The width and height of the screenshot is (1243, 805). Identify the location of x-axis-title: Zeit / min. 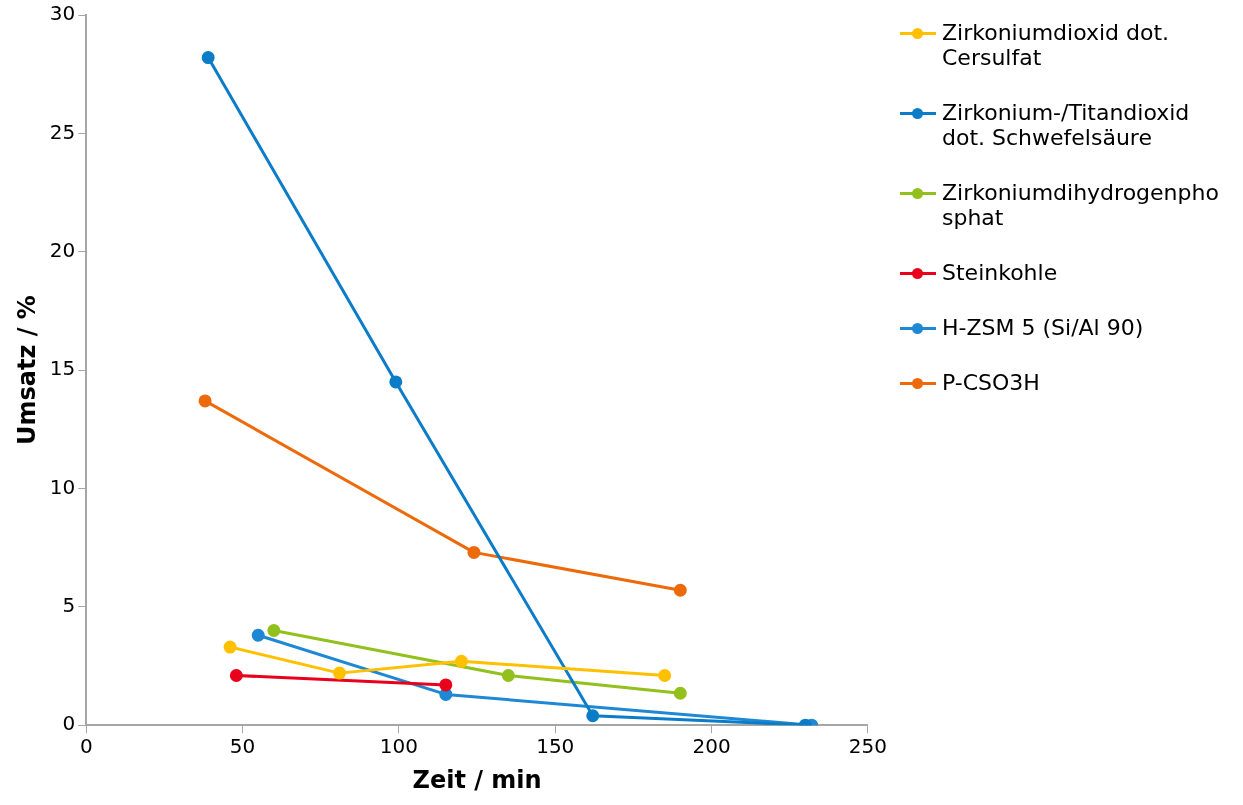
(477, 779).